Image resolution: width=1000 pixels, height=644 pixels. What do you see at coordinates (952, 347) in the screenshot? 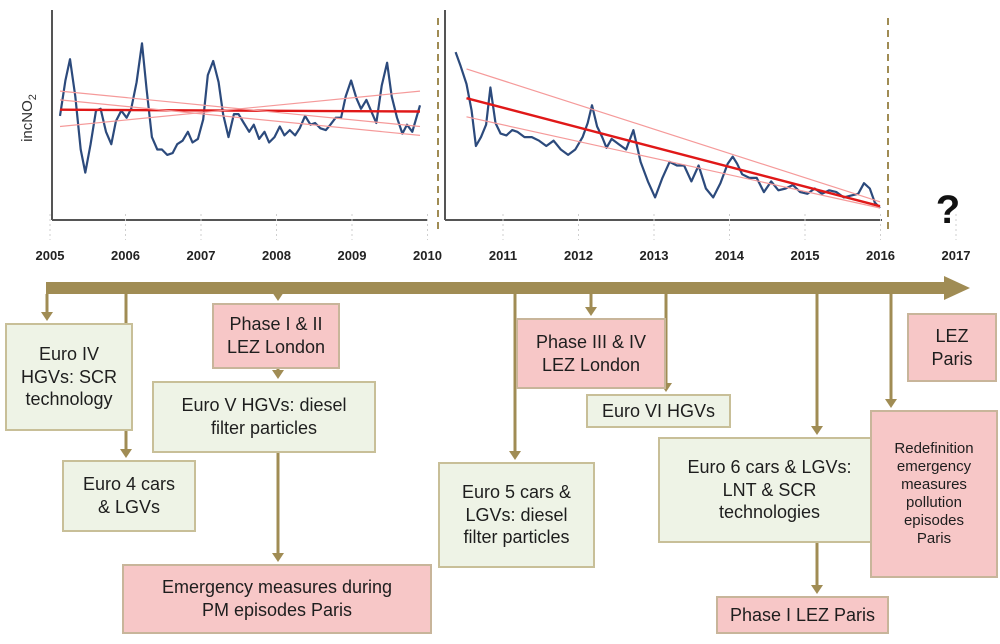
I see `event-box-lez-paris: LEZ Paris` at bounding box center [952, 347].